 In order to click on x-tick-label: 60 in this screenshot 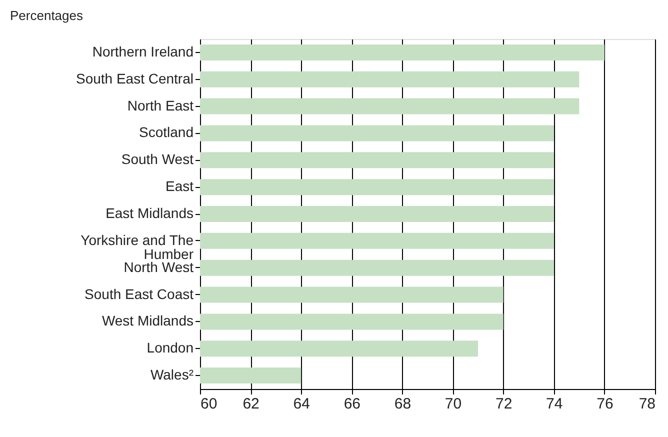, I will do `click(209, 404)`.